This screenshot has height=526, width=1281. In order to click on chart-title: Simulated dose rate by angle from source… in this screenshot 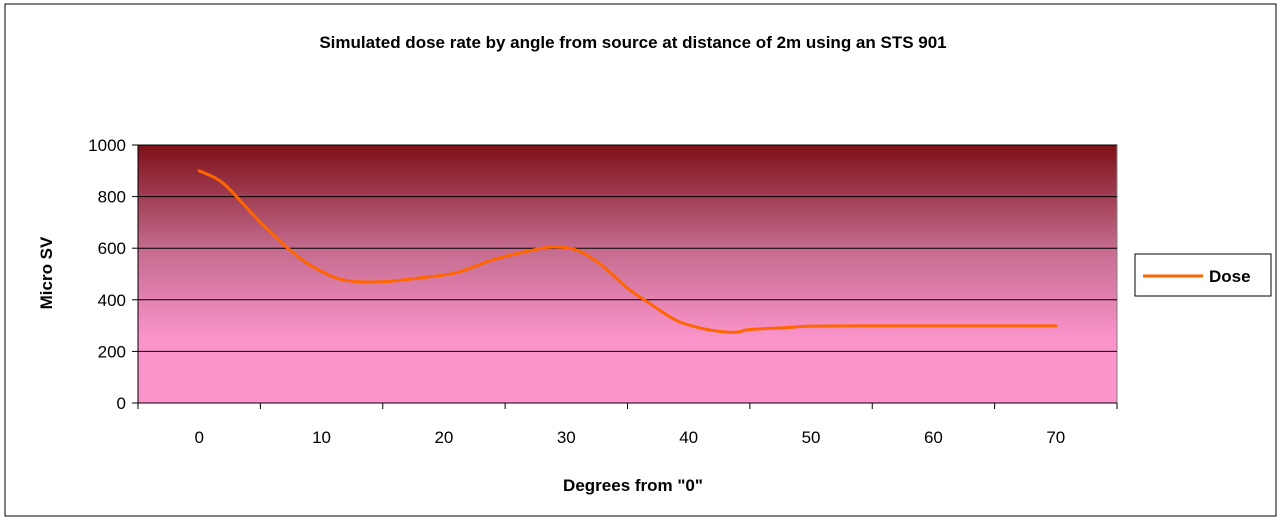, I will do `click(632, 42)`.